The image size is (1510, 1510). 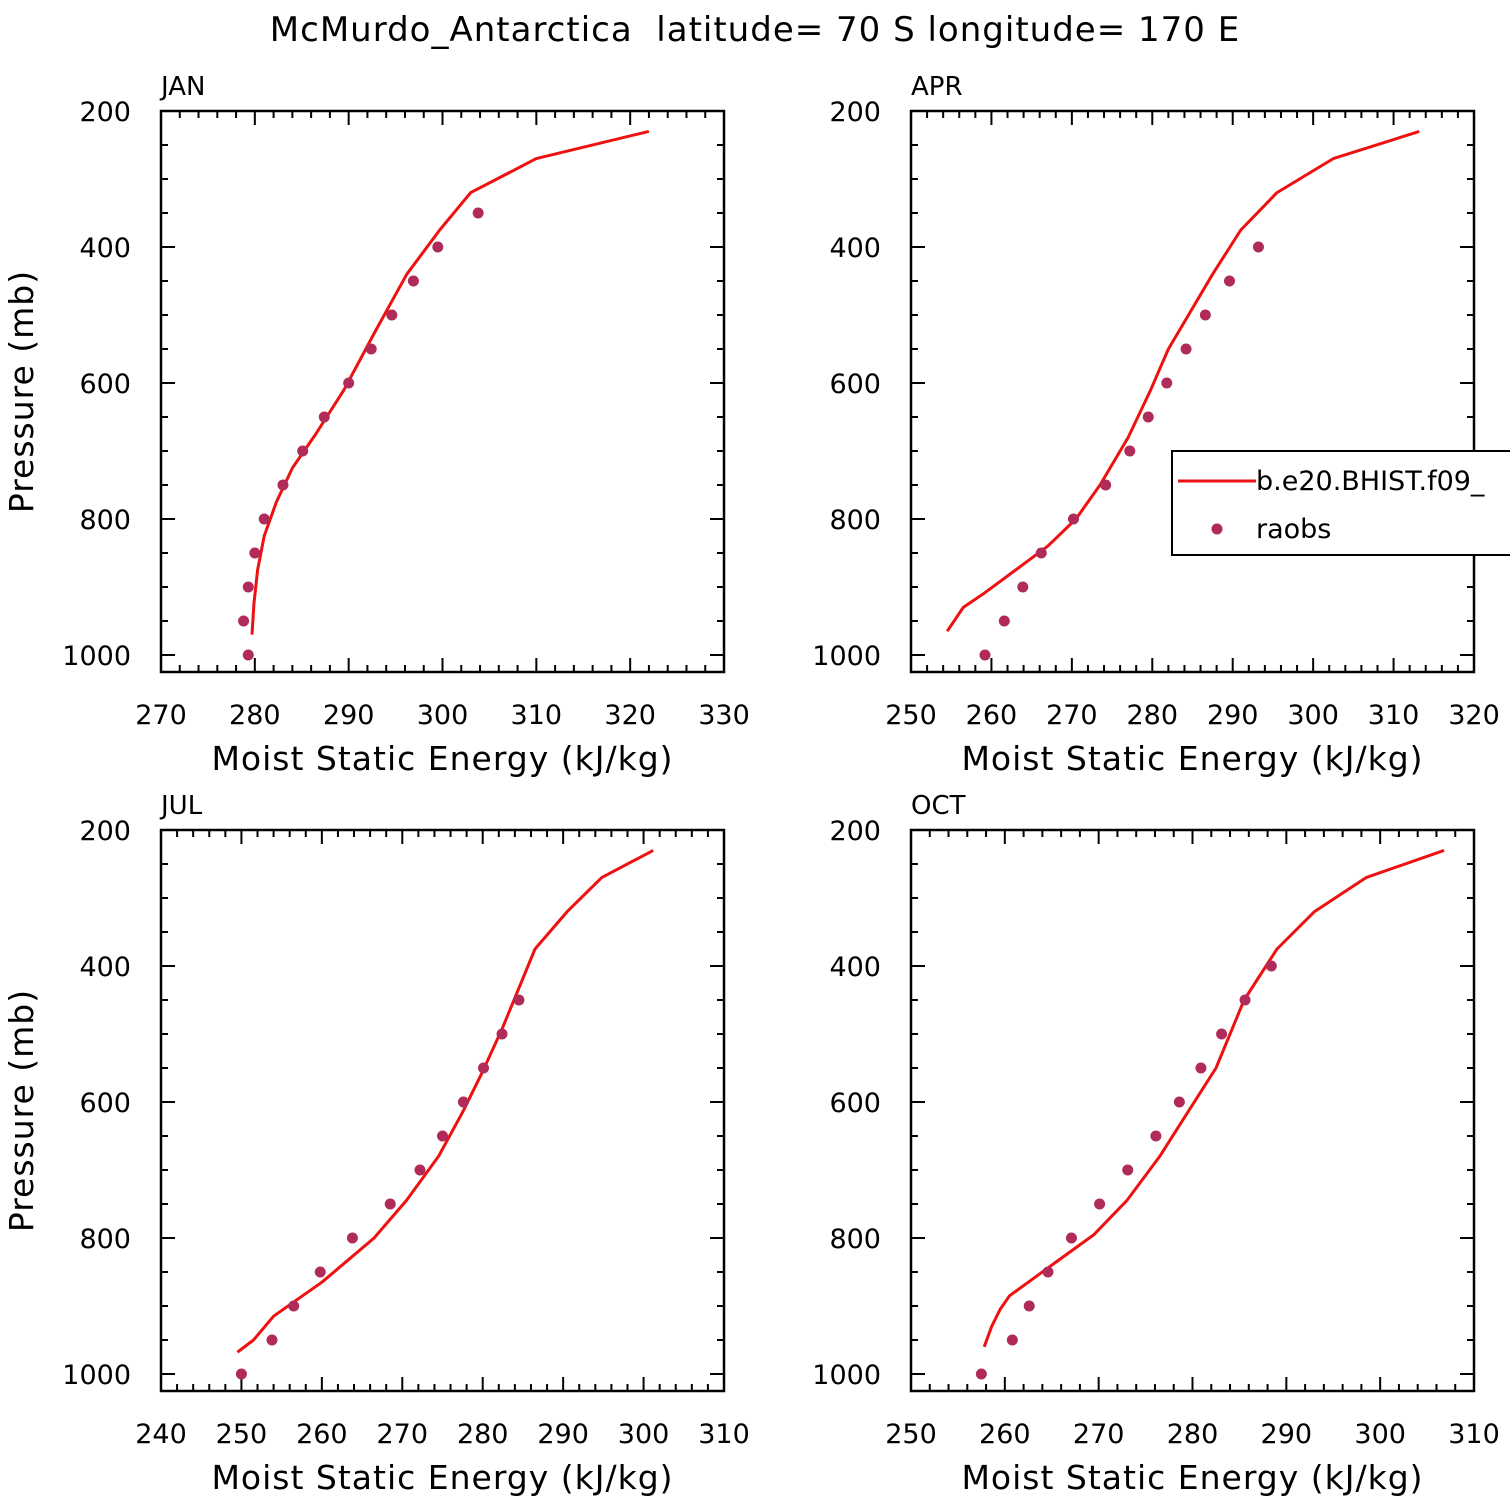 What do you see at coordinates (182, 87) in the screenshot?
I see `panel-label: JAN` at bounding box center [182, 87].